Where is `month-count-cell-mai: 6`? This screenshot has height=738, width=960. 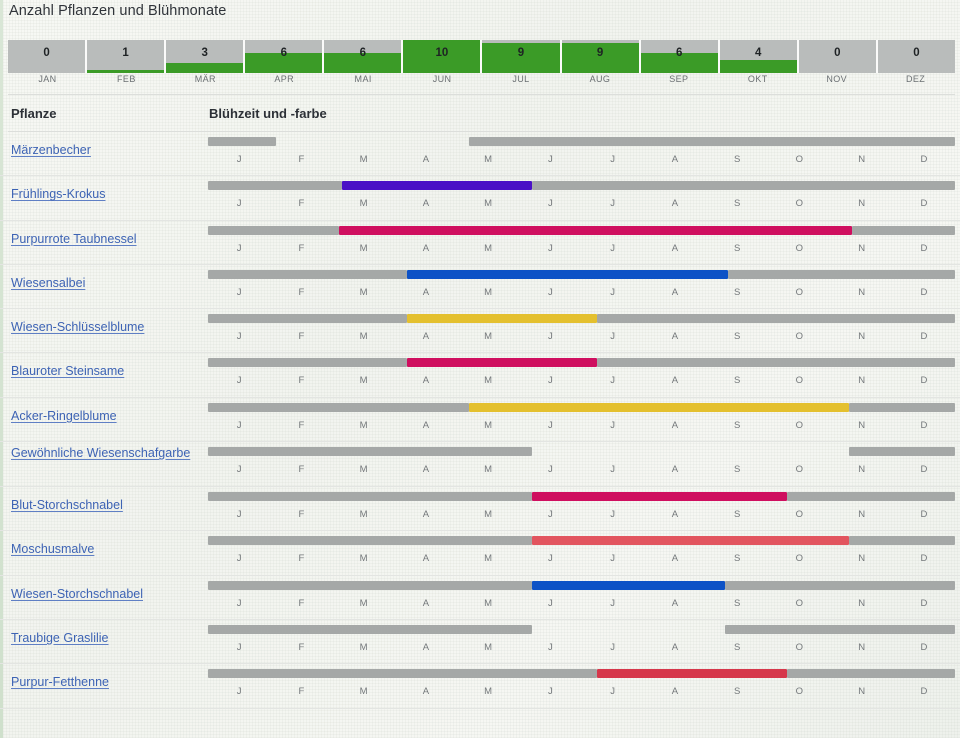
month-count-cell-mai: 6 is located at coordinates (364, 56).